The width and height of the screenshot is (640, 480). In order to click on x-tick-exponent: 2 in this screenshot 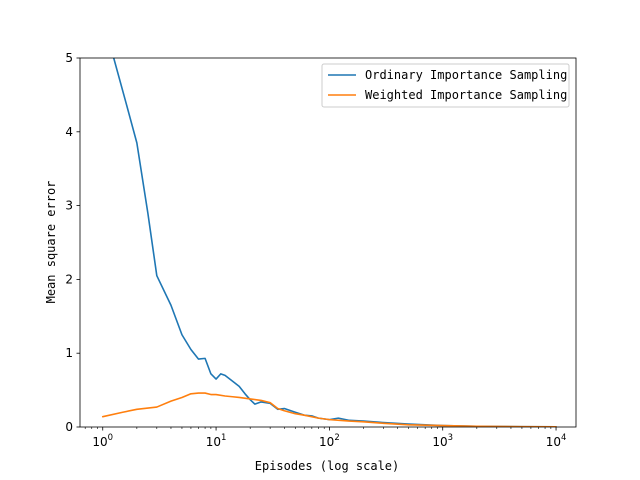, I will do `click(336, 438)`.